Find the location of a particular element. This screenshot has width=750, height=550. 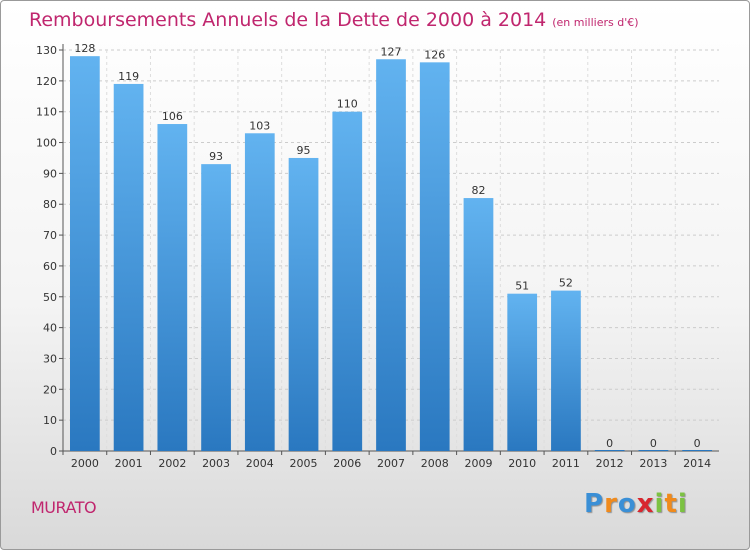

y-tick-label: 30 is located at coordinates (50, 358).